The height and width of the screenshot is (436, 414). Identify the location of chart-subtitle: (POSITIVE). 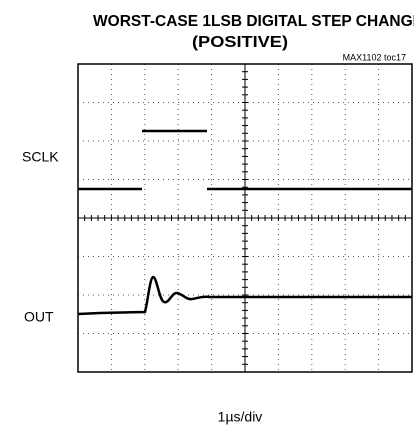
(240, 42).